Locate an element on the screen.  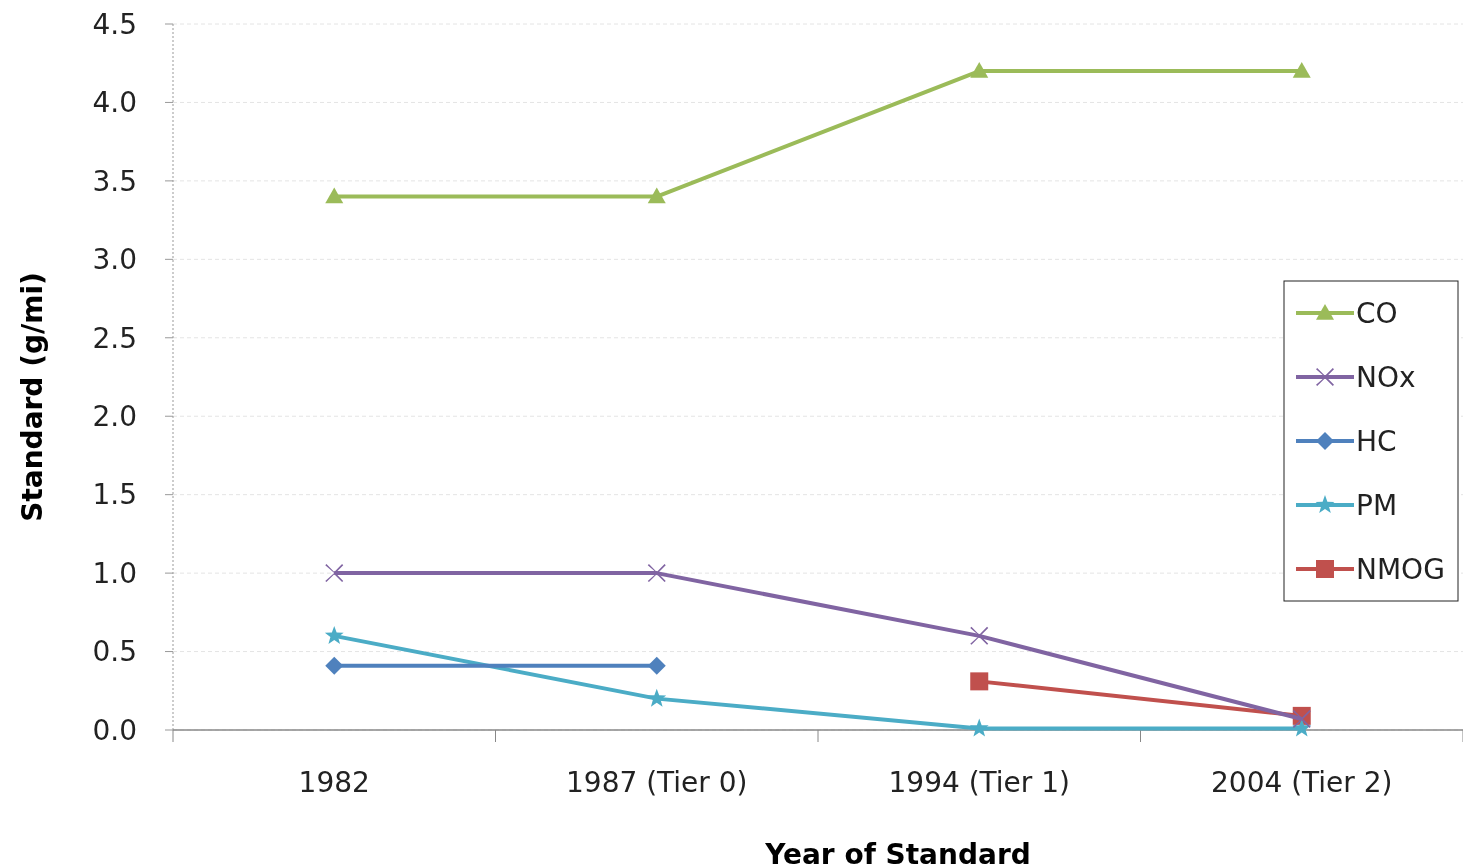
y-tick-label: 2.5 is located at coordinates (114, 338).